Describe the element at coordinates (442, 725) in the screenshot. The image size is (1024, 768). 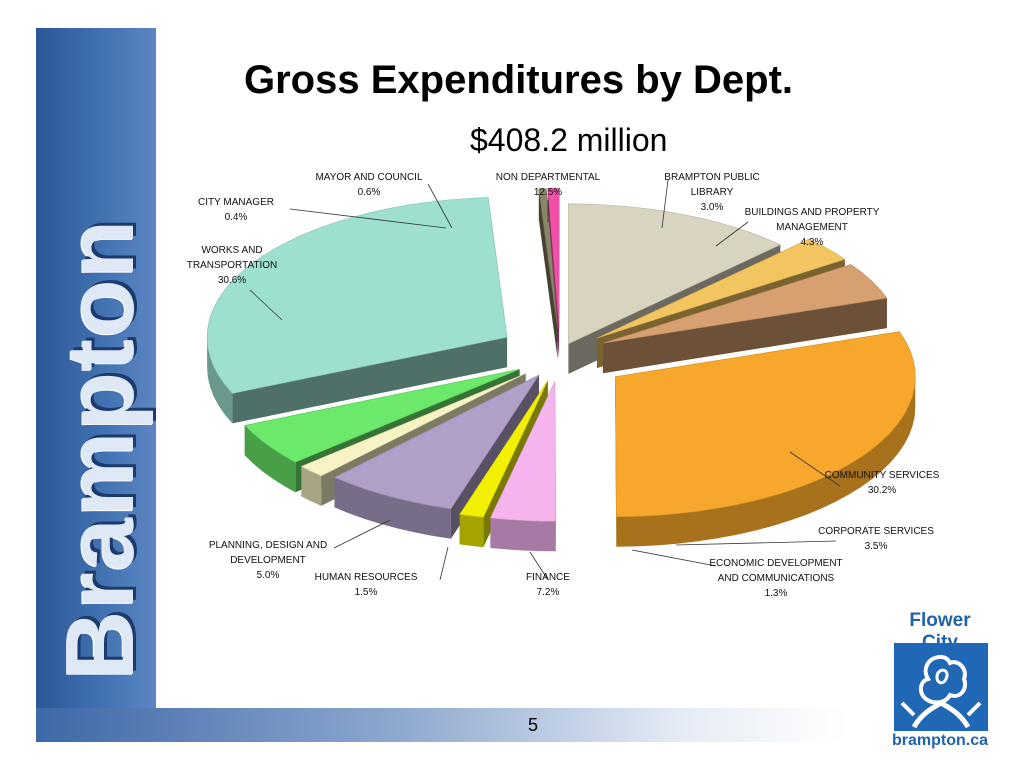
I see `footer-bar` at that location.